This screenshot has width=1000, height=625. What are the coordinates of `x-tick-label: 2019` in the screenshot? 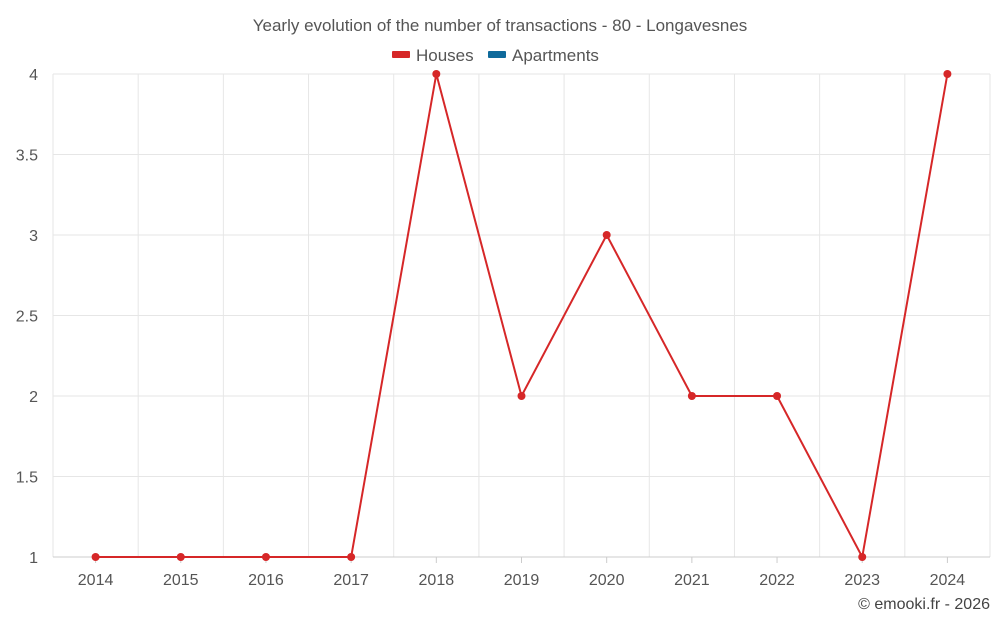 It's located at (522, 580).